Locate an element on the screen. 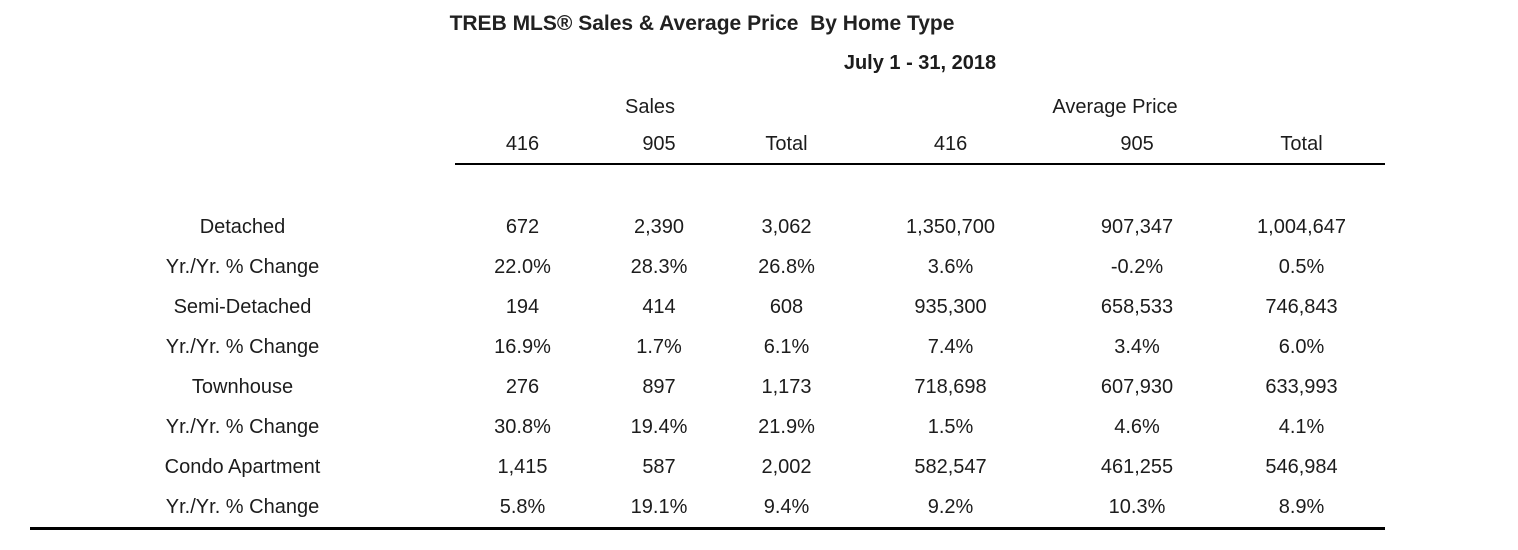 The height and width of the screenshot is (550, 1518). cell-sales-905: 897 is located at coordinates (659, 386).